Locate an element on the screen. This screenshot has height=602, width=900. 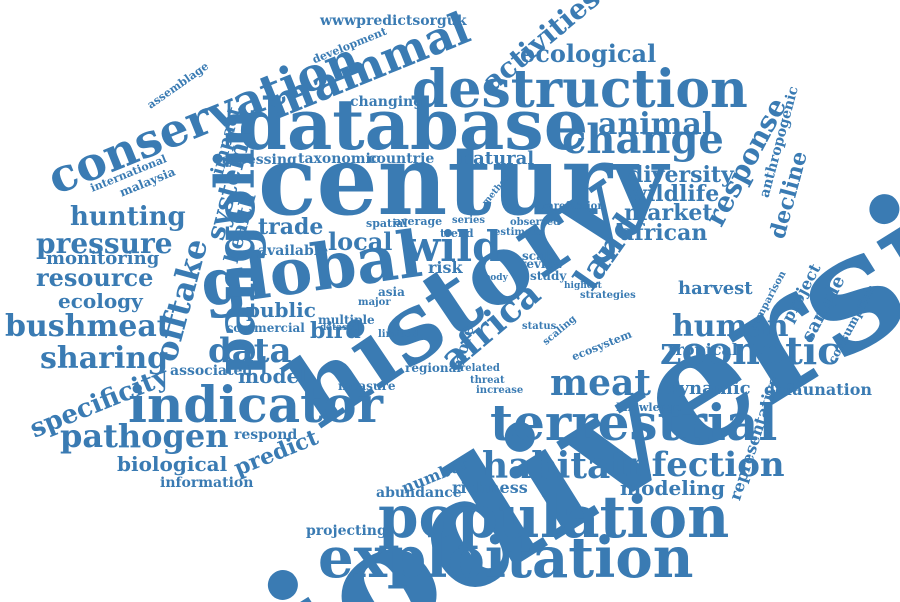
word-multiple: multiple is located at coordinates (346, 320).